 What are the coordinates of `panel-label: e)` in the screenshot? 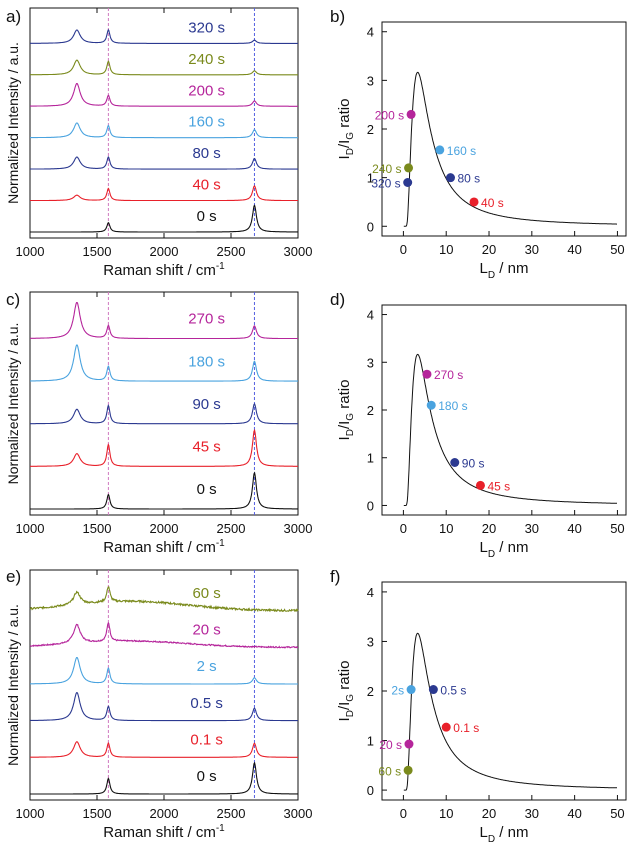 It's located at (13, 576).